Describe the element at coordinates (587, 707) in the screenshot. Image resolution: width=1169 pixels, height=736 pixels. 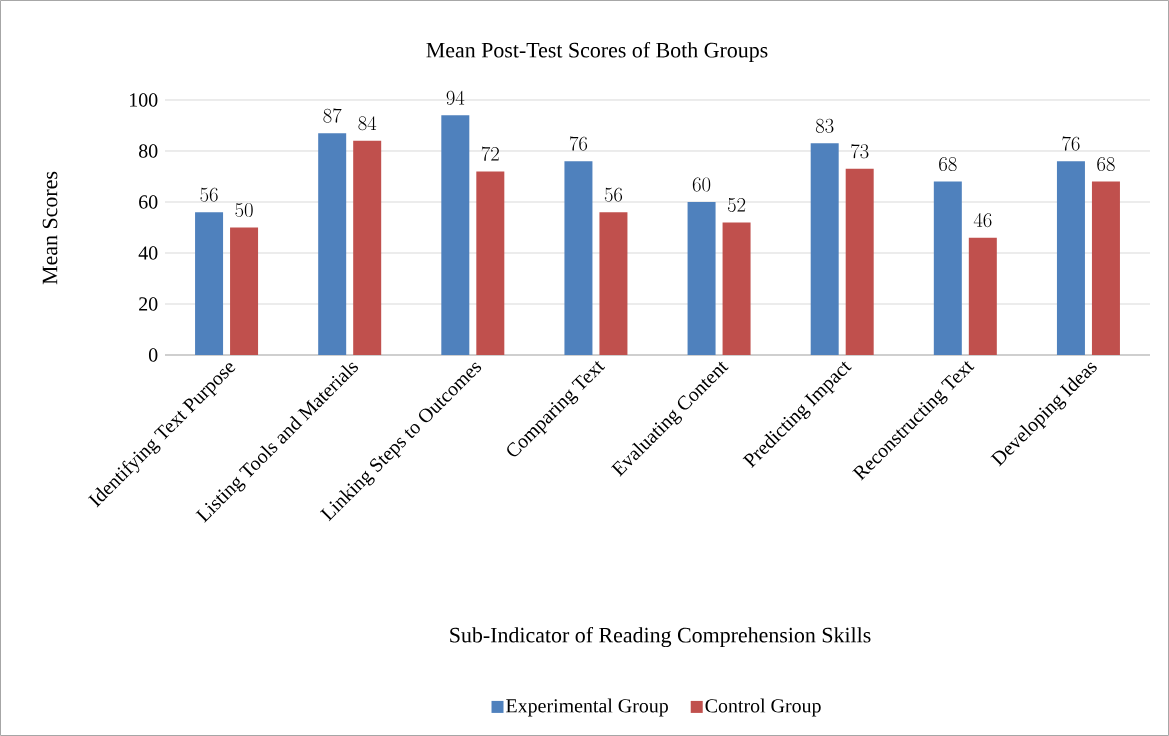
I see `legend-label: Experimental Group` at that location.